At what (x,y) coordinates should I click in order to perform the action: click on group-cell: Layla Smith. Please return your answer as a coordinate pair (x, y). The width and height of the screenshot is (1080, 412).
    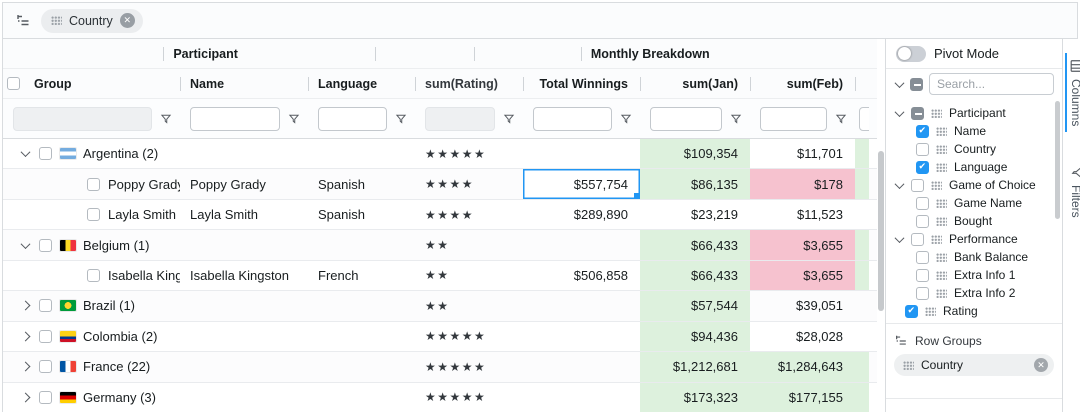
    Looking at the image, I should click on (91, 214).